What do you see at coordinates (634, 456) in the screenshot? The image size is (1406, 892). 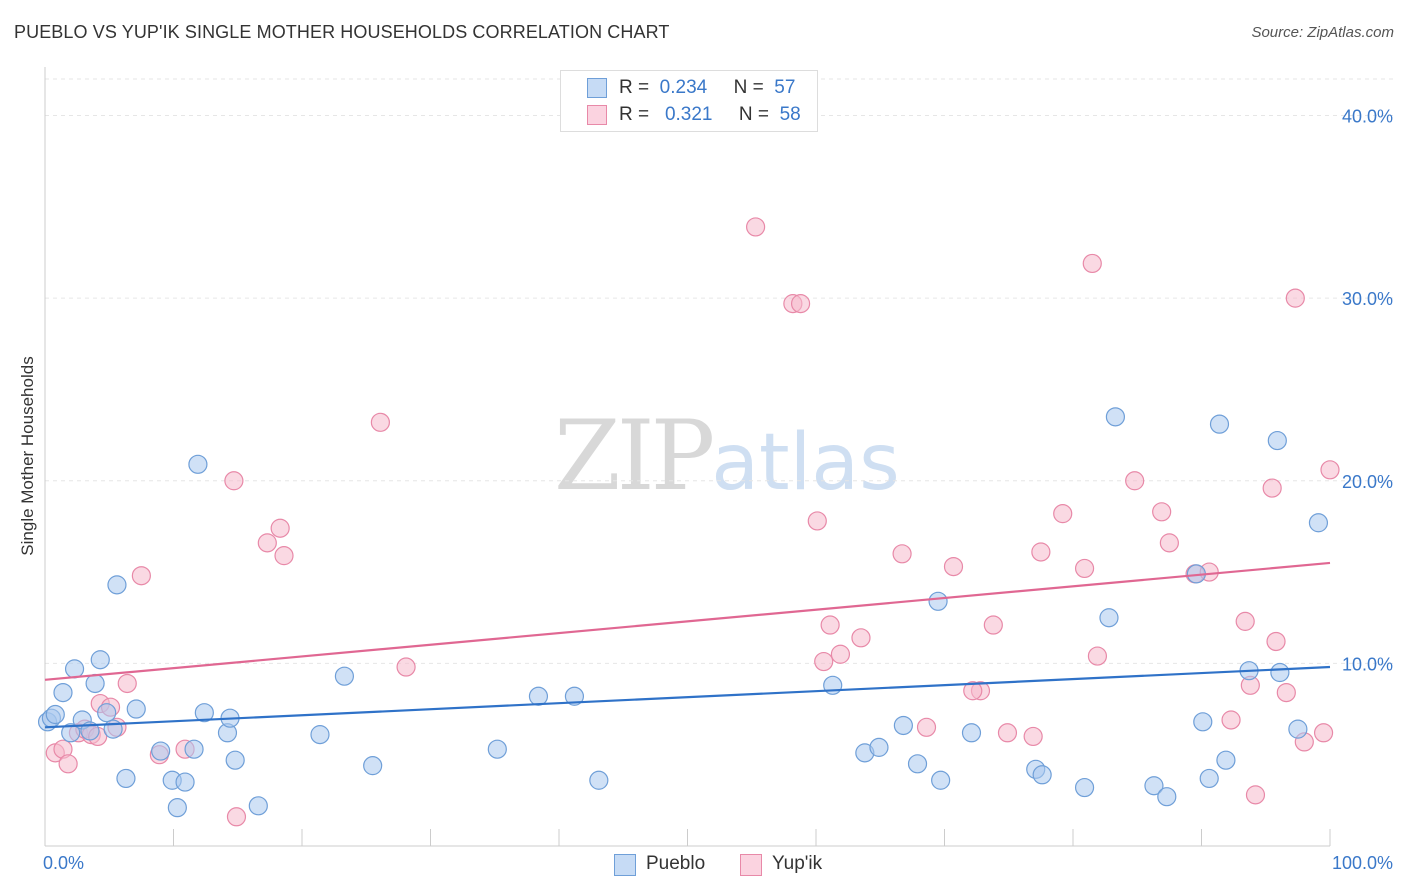 I see `watermark-zip: ZIP` at bounding box center [634, 456].